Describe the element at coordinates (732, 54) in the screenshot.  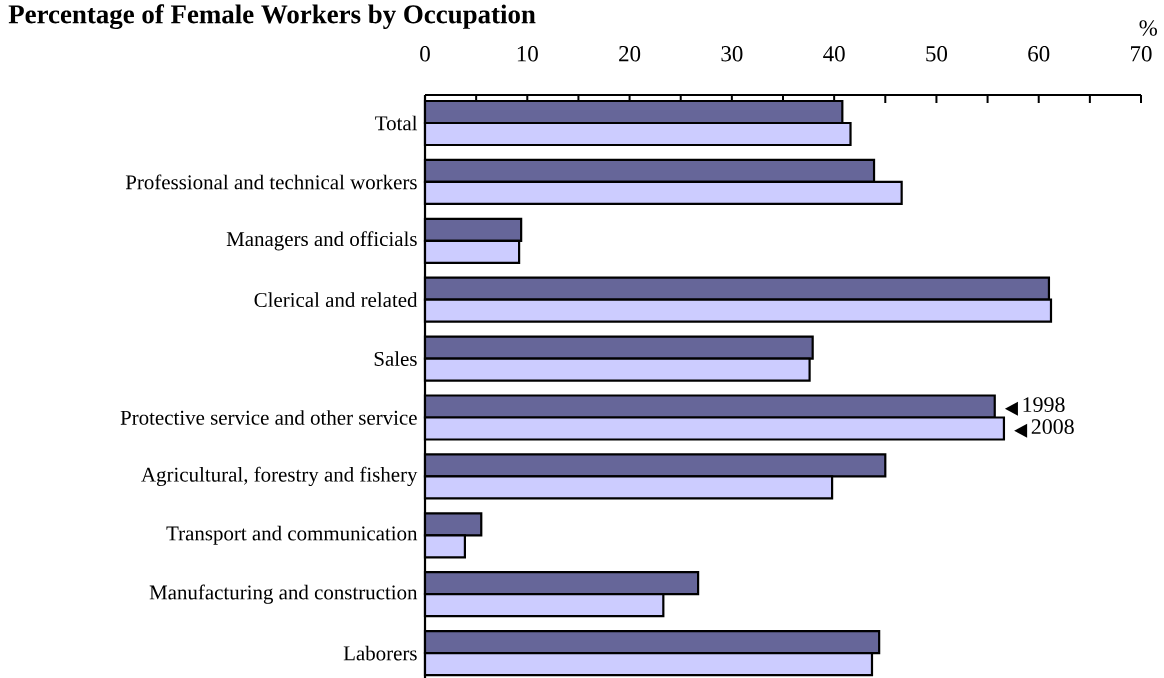
I see `x-tick-label: 30` at that location.